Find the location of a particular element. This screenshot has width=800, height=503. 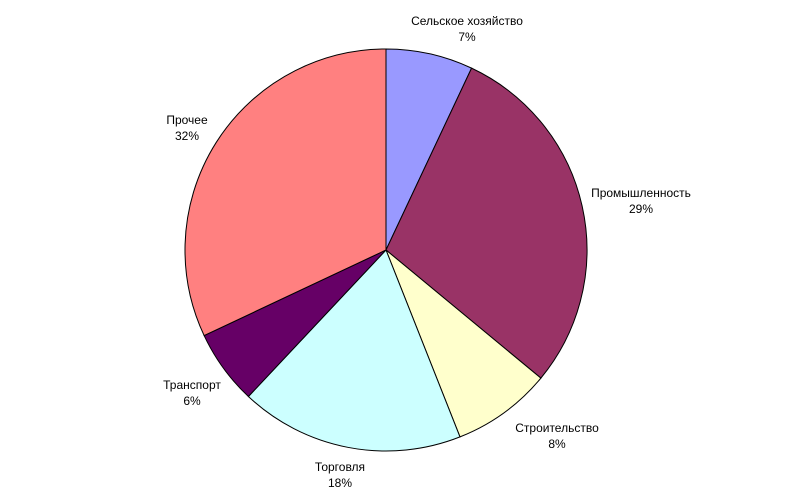

slice-value-1: 7% is located at coordinates (467, 37).